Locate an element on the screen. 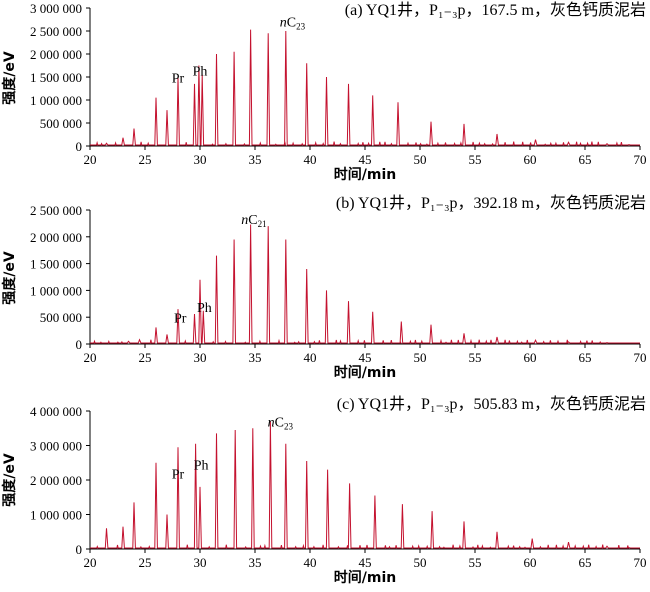 Image resolution: width=650 pixels, height=592 pixels. panel-title: (a) YQ1井，P₁₋₃p，167.5 m，灰色钙质泥岩 is located at coordinates (495, 10).